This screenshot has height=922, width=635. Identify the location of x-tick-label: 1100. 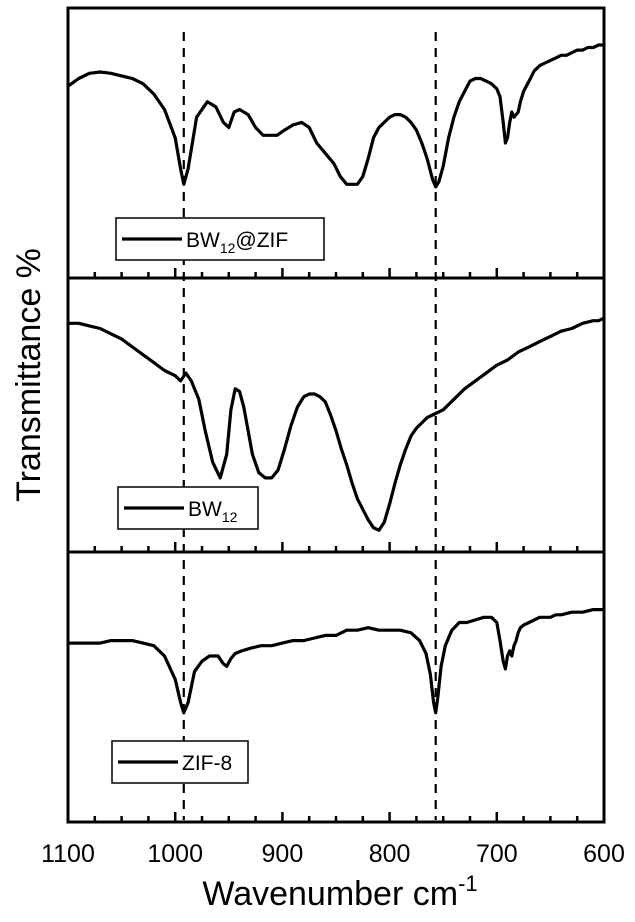
(68, 854).